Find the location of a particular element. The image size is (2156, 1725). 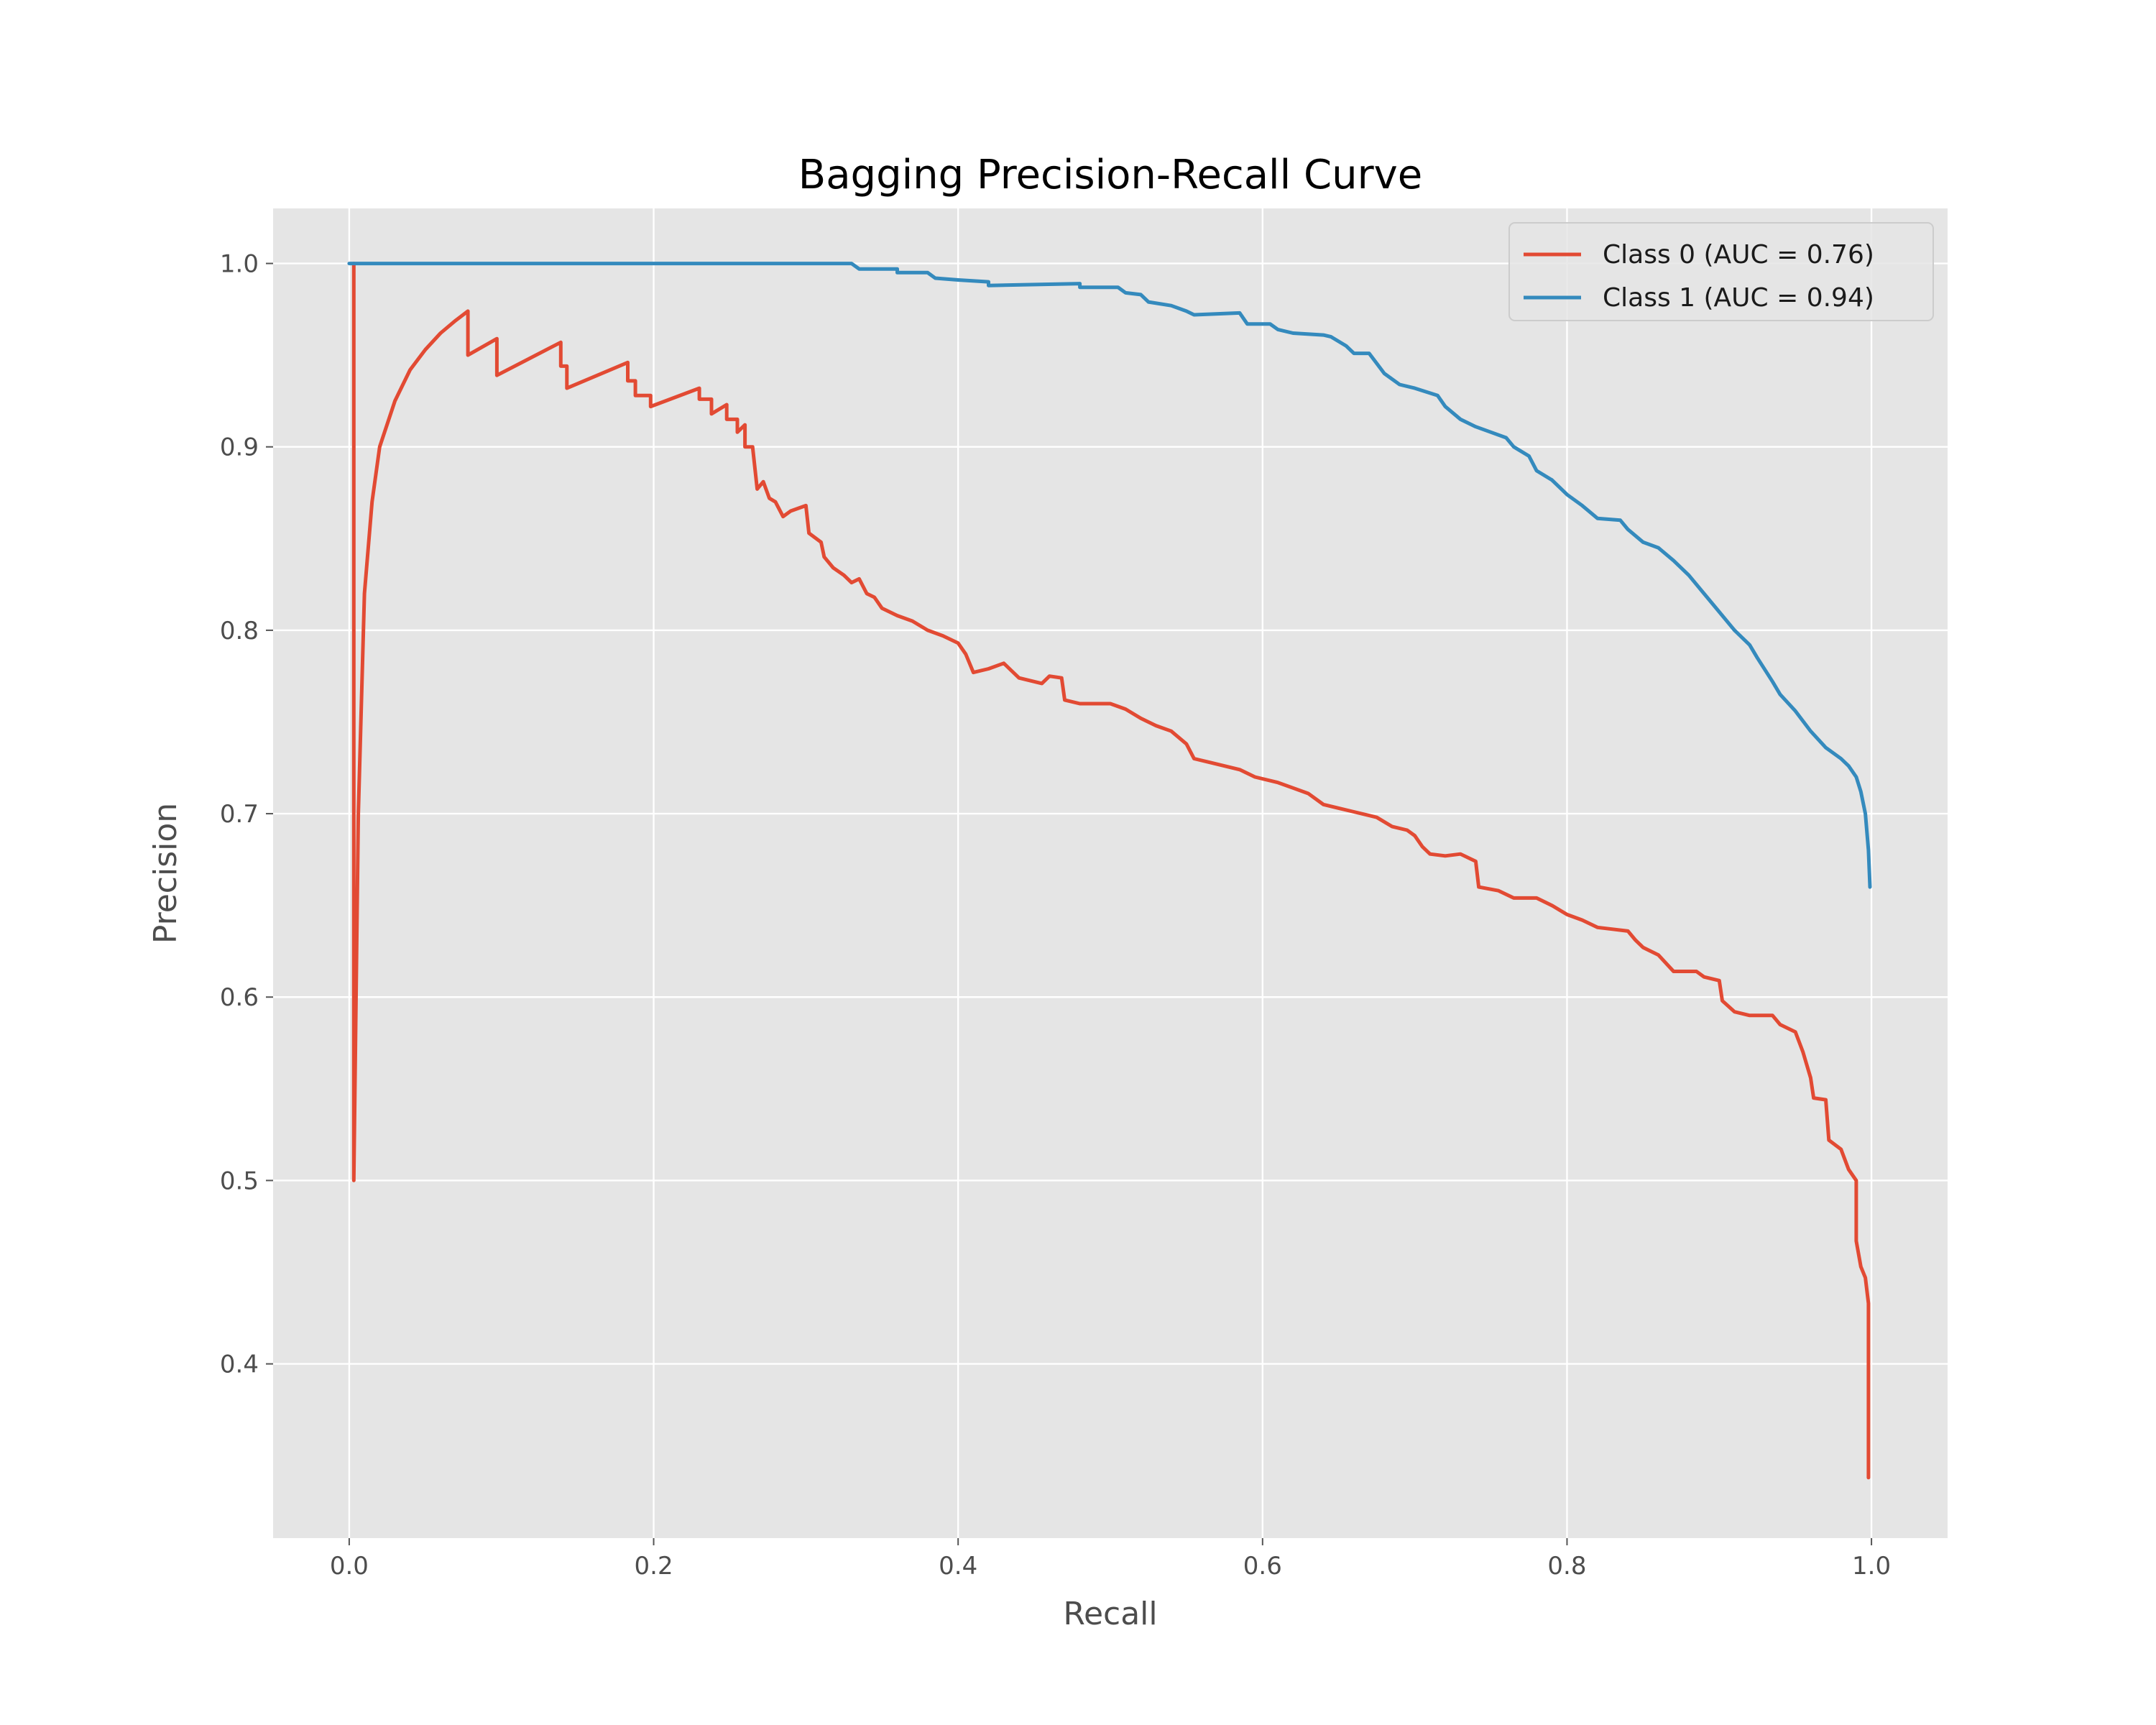

y-tick-label: 0.4 is located at coordinates (239, 1365).